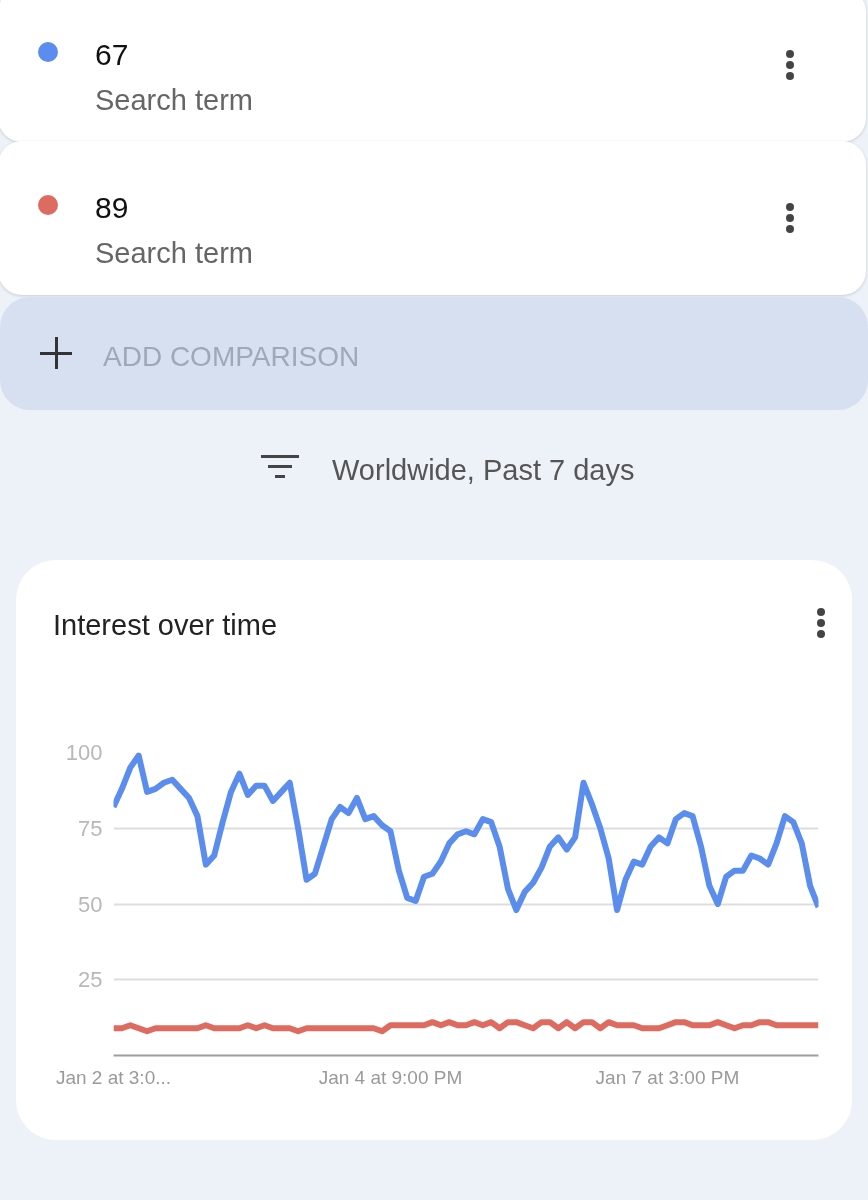 This screenshot has height=1200, width=868. What do you see at coordinates (483, 470) in the screenshot?
I see `chart-subtitle: Worldwide, Past 7 days` at bounding box center [483, 470].